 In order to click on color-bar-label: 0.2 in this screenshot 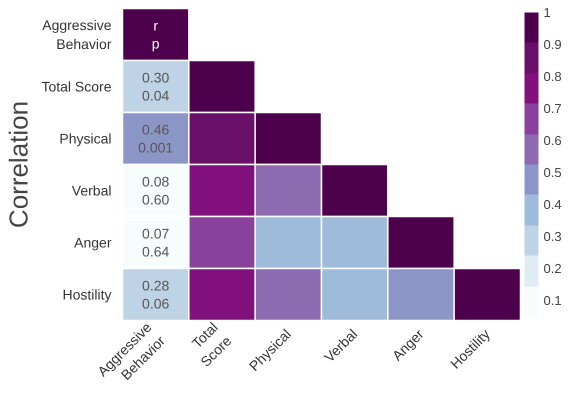, I will do `click(553, 268)`.